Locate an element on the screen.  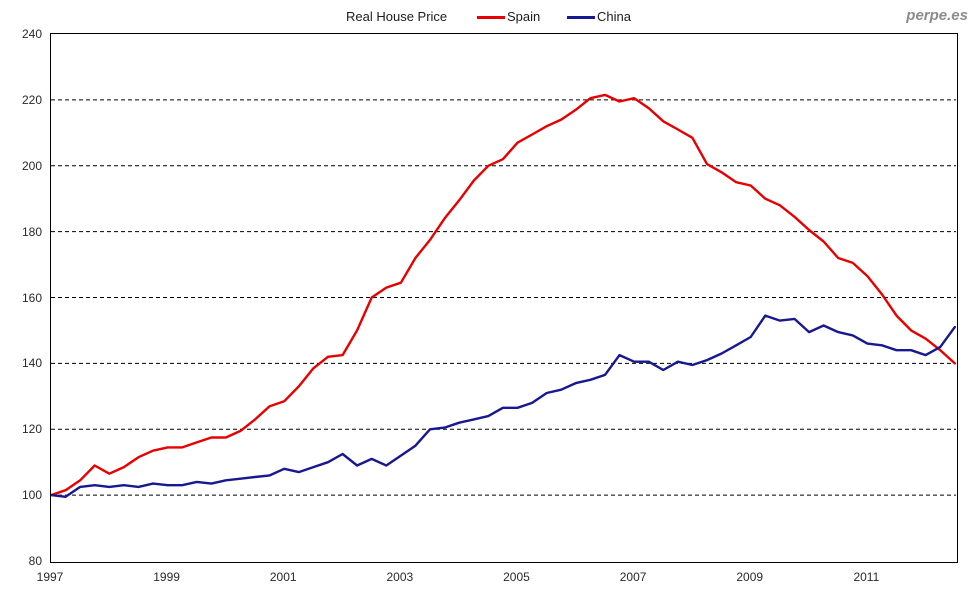
x-tick-label-2005: 2005 is located at coordinates (516, 577).